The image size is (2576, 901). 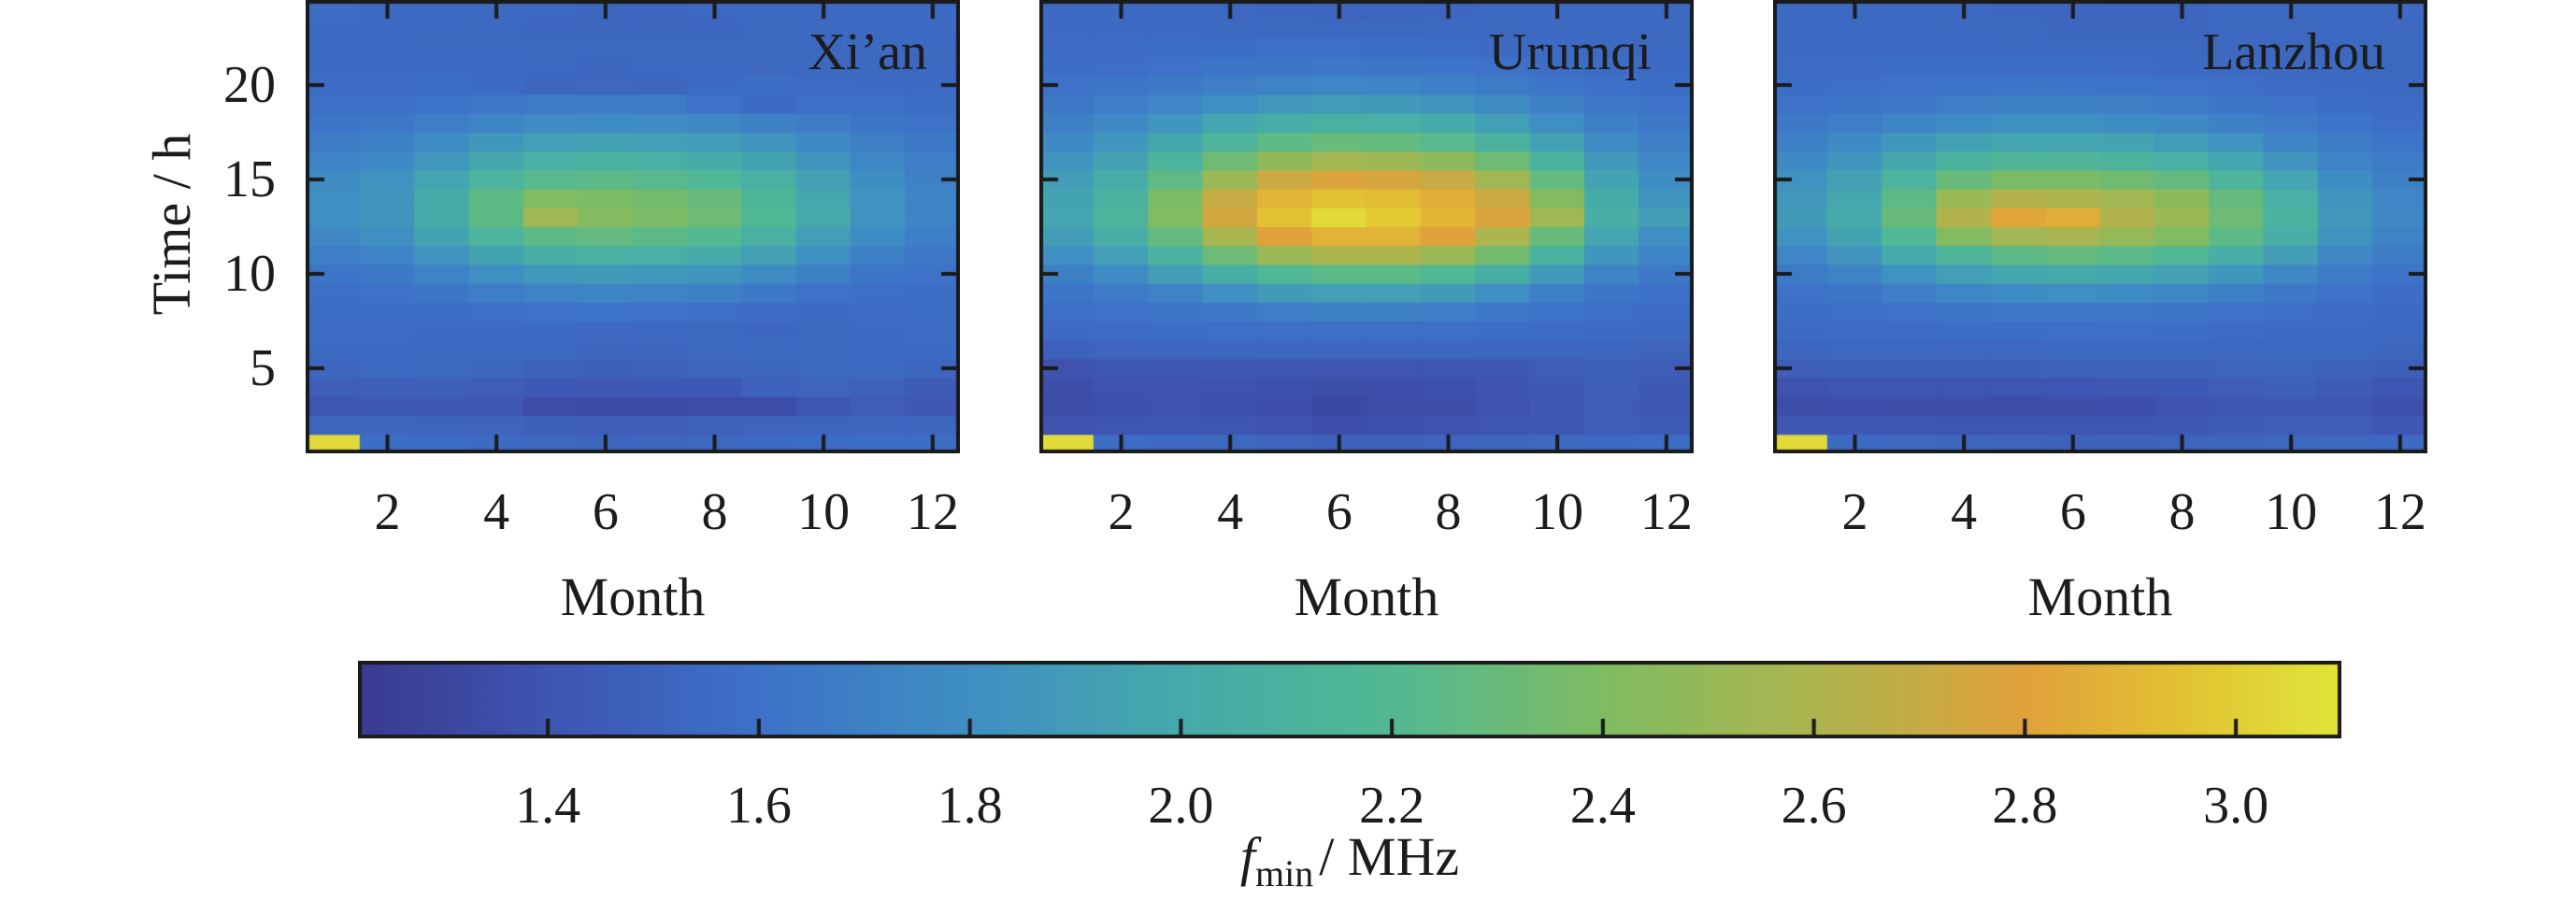 What do you see at coordinates (758, 806) in the screenshot?
I see `colorbar-tick-label: 1.6` at bounding box center [758, 806].